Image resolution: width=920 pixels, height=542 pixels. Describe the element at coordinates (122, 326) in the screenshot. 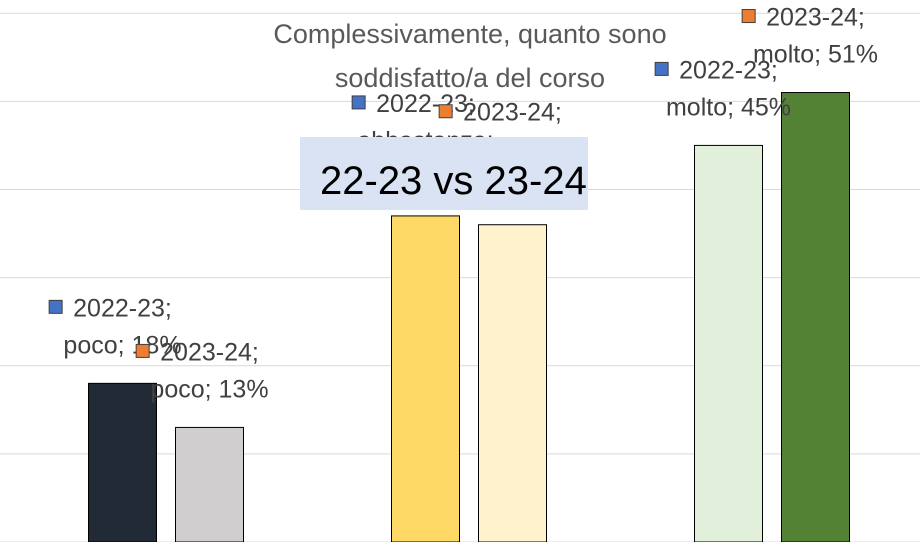

I see `data-label: 2022-23; poco; 18%` at that location.